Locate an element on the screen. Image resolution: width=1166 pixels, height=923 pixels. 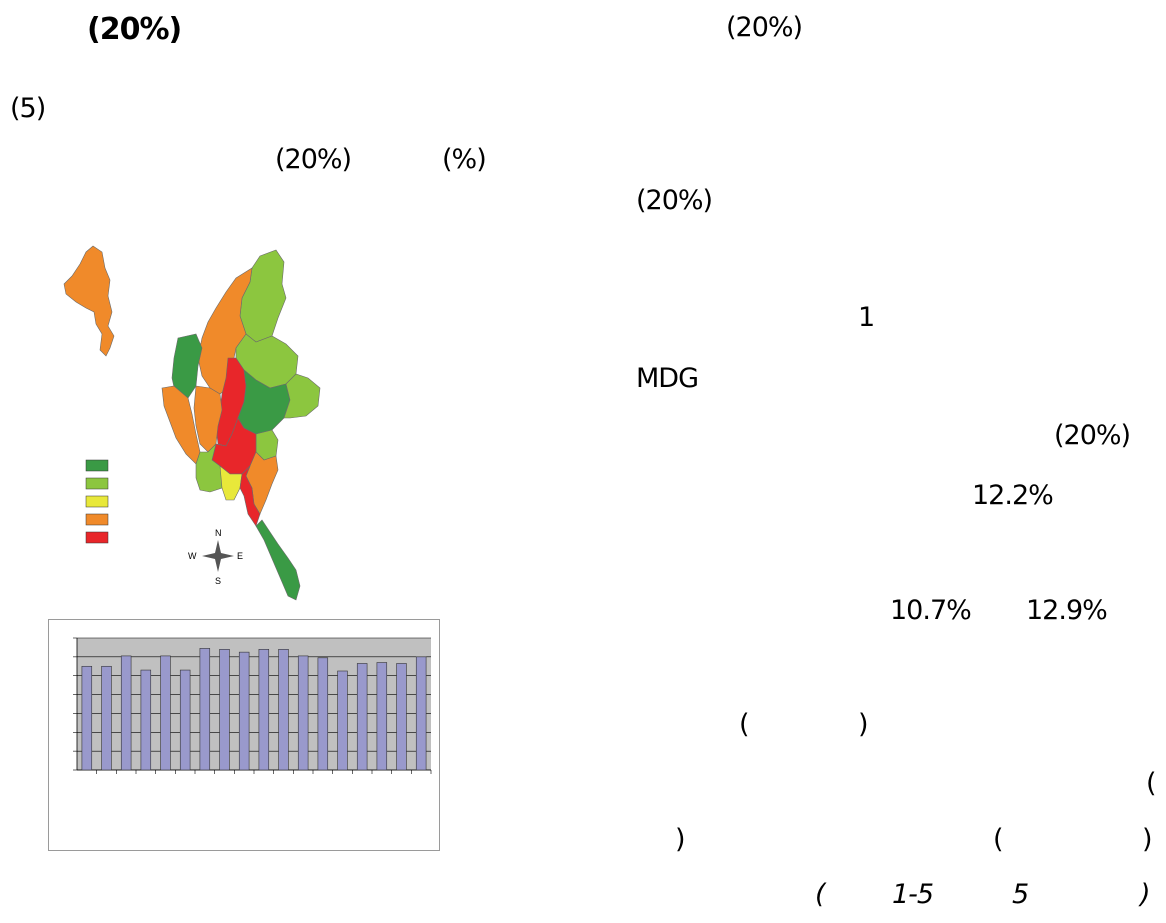
compass-rose: N S E W is located at coordinates (215, 557).